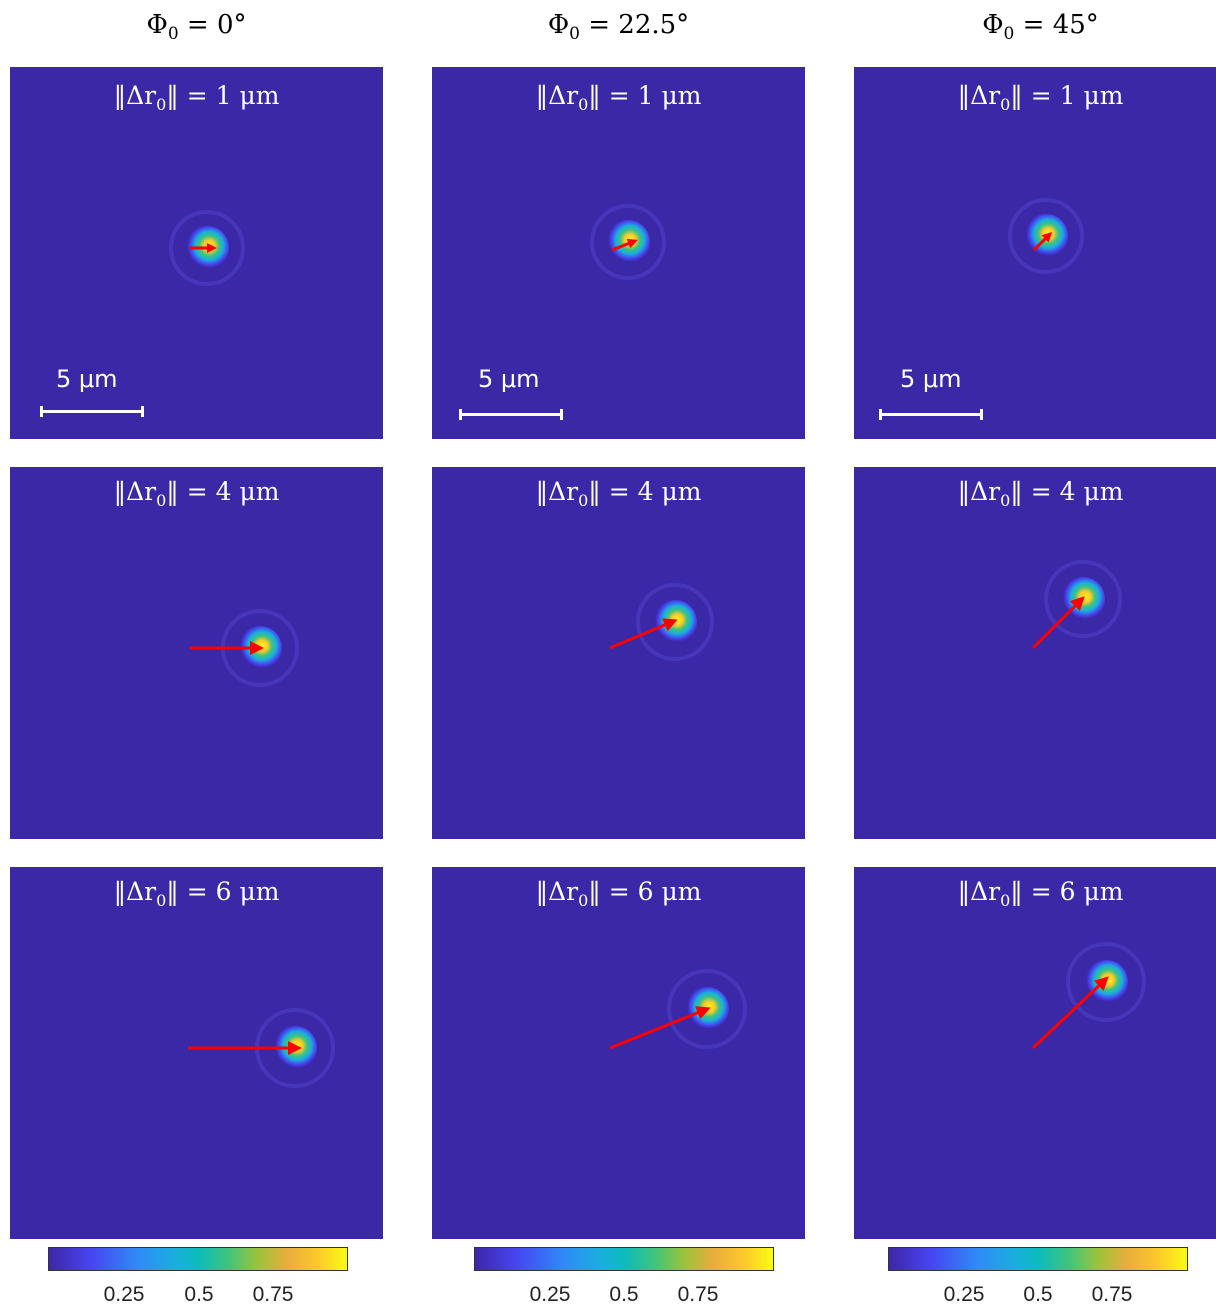 Image resolution: width=1216 pixels, height=1307 pixels. Describe the element at coordinates (1112, 1294) in the screenshot. I see `colorbar-3-tick-0-75: 0.75` at that location.